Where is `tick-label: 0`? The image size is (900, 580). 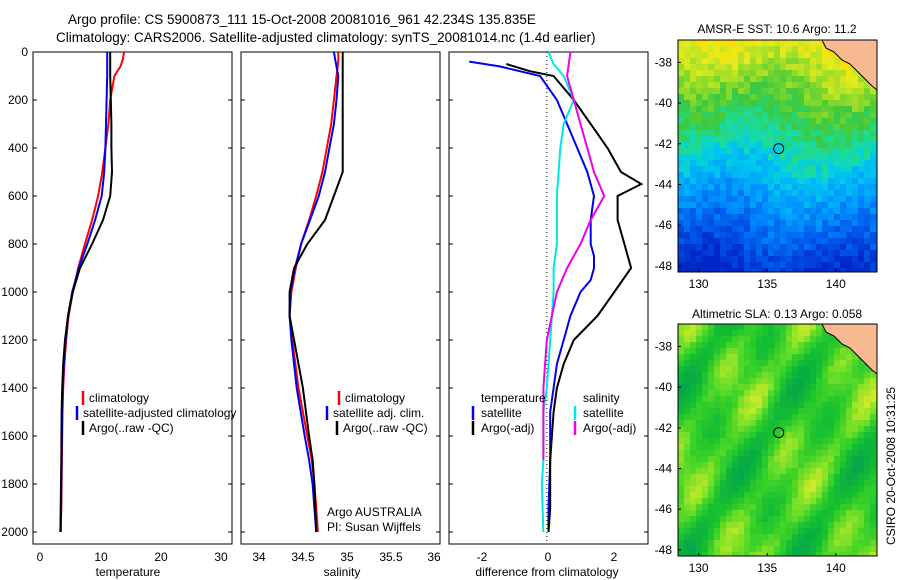
tick-label: 0 is located at coordinates (548, 557).